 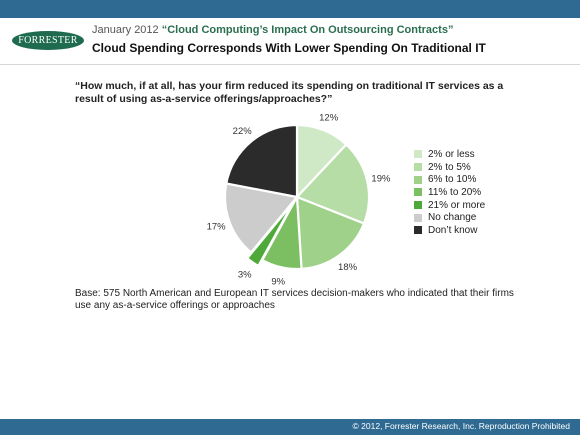 I want to click on data-label-11-to-20: 9%, so click(x=278, y=281).